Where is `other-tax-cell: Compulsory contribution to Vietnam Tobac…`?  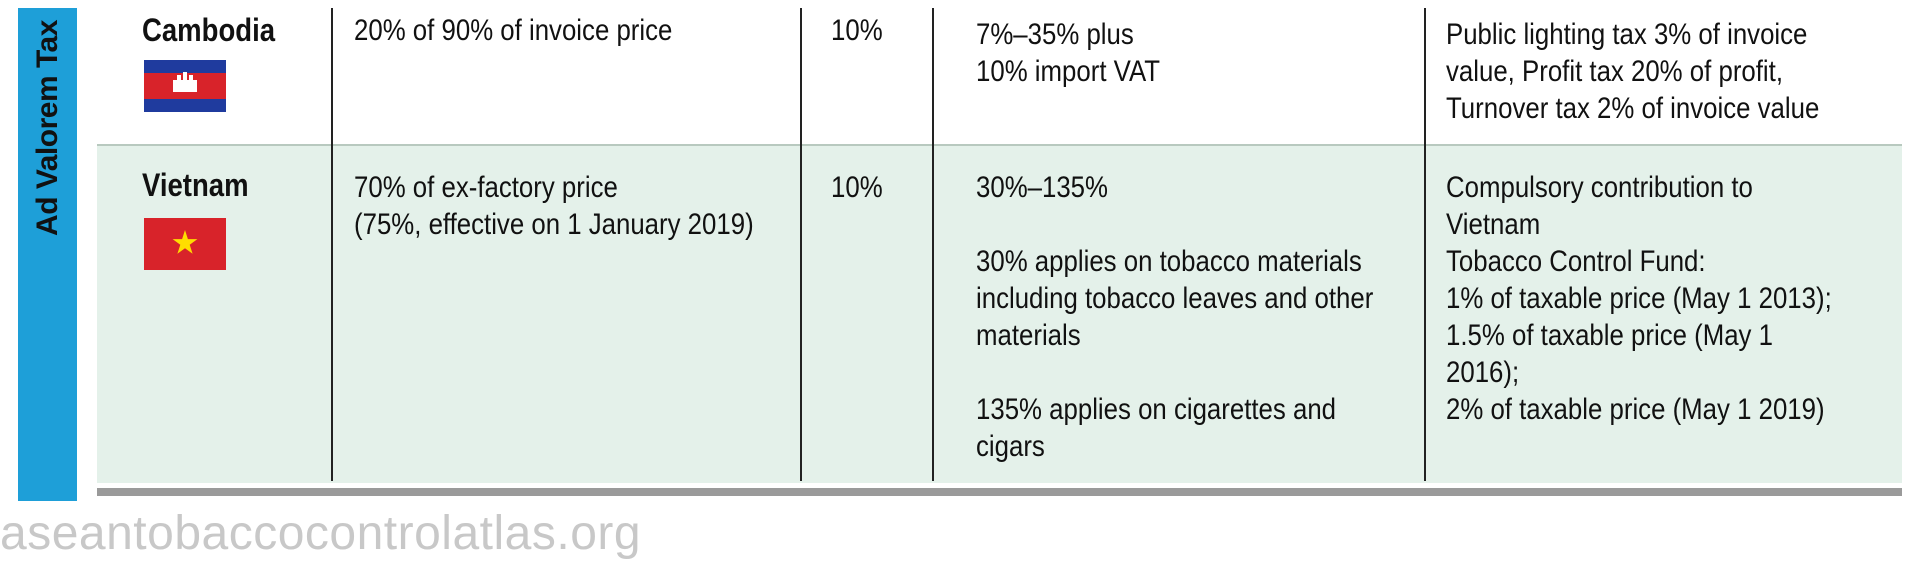 other-tax-cell: Compulsory contribution to Vietnam Tobac… is located at coordinates (1639, 298).